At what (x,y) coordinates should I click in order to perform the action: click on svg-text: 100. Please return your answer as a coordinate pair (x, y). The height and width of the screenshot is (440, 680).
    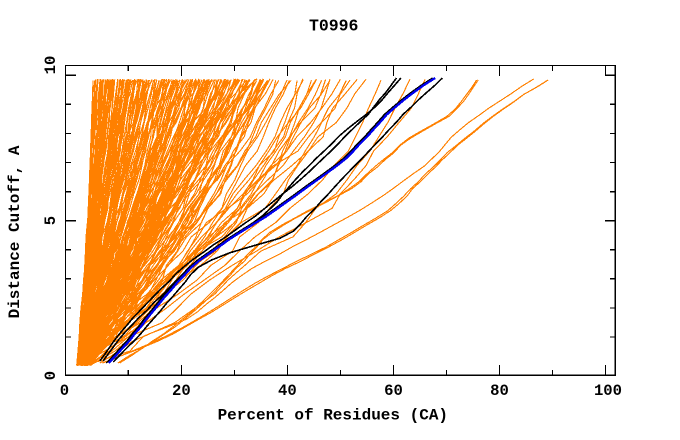
    Looking at the image, I should click on (608, 391).